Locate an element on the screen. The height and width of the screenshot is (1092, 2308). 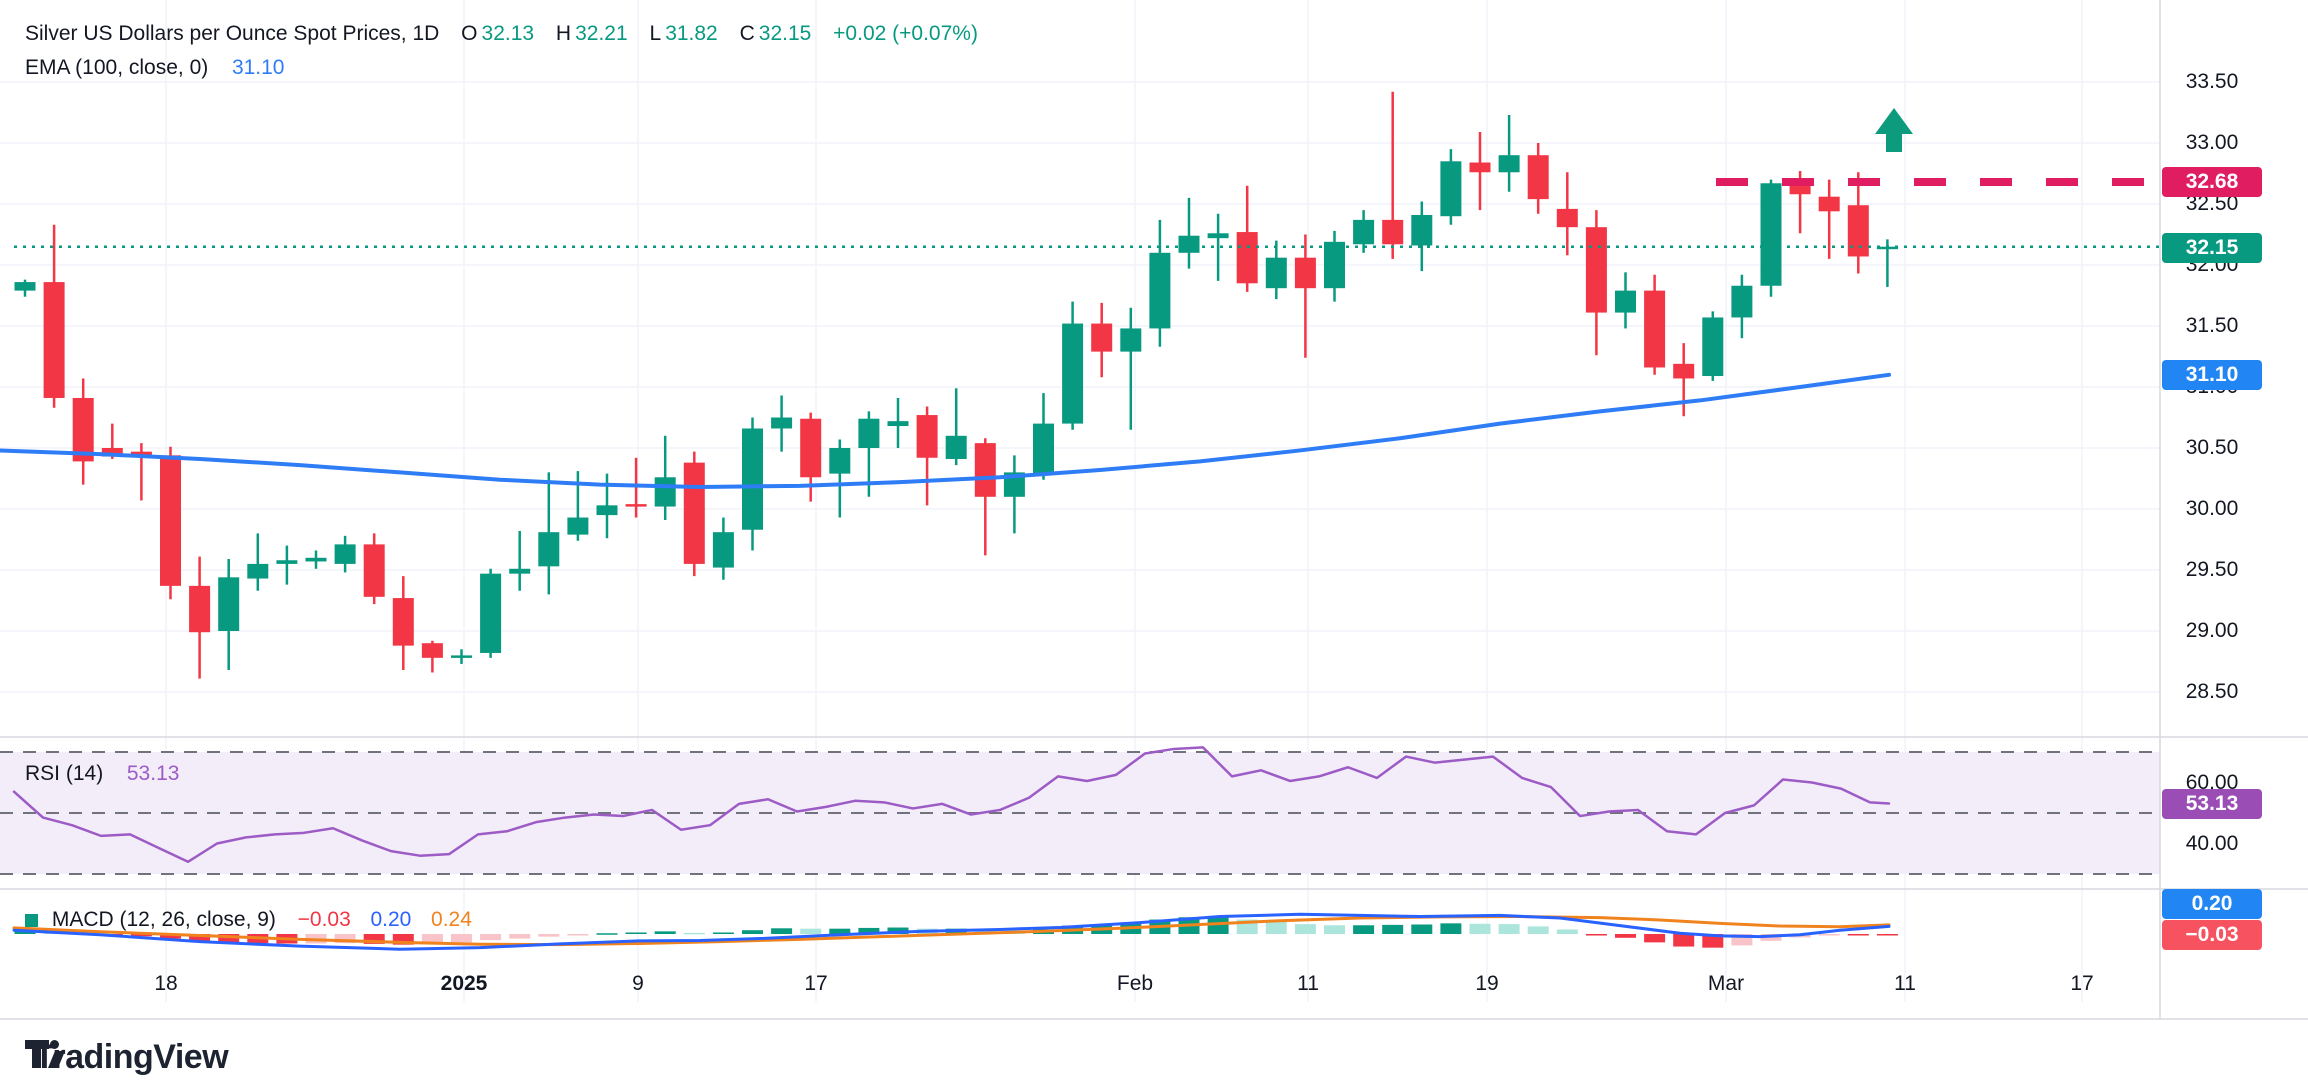
time-tick-label: 18 is located at coordinates (166, 983).